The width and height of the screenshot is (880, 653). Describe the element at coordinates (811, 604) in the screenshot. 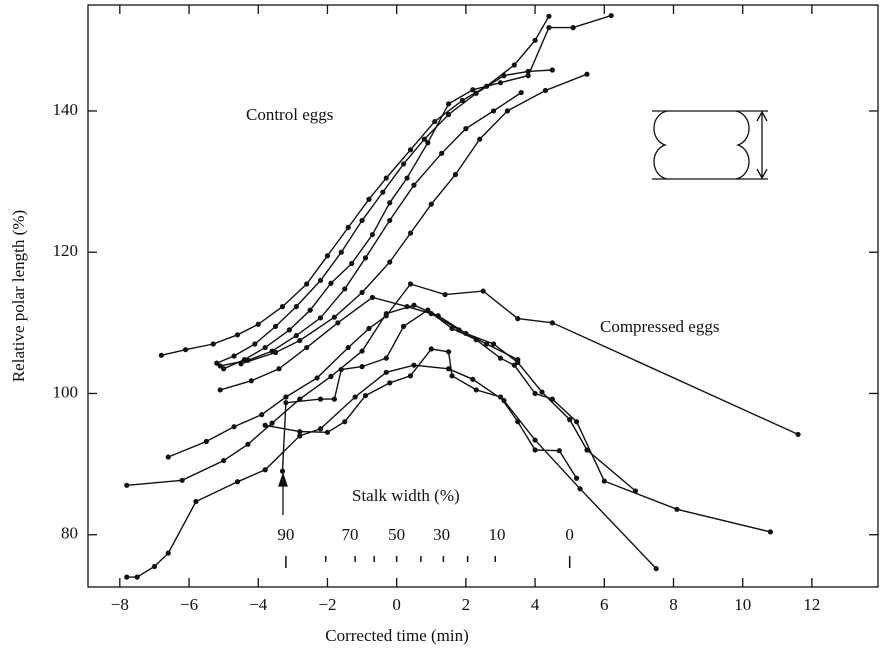

I see `x-tick-label: 12` at that location.